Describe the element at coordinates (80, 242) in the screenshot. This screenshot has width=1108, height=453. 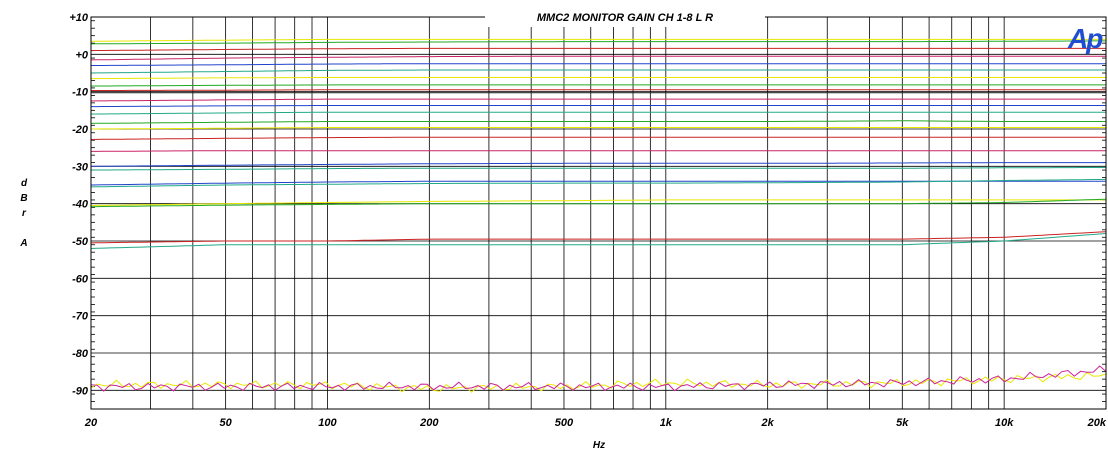
I see `y-tick-label: -50` at that location.